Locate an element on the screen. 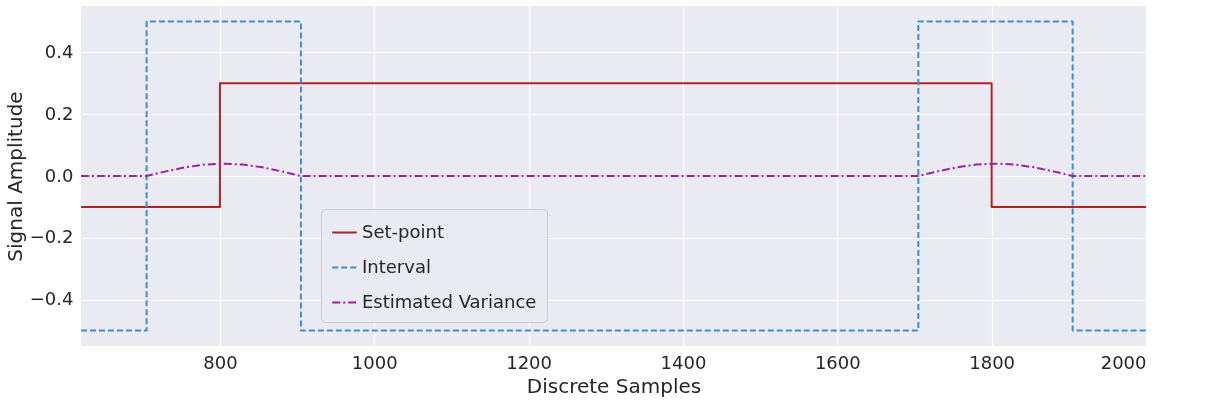 Image resolution: width=1215 pixels, height=419 pixels. x-tick-label: 1000 is located at coordinates (374, 362).